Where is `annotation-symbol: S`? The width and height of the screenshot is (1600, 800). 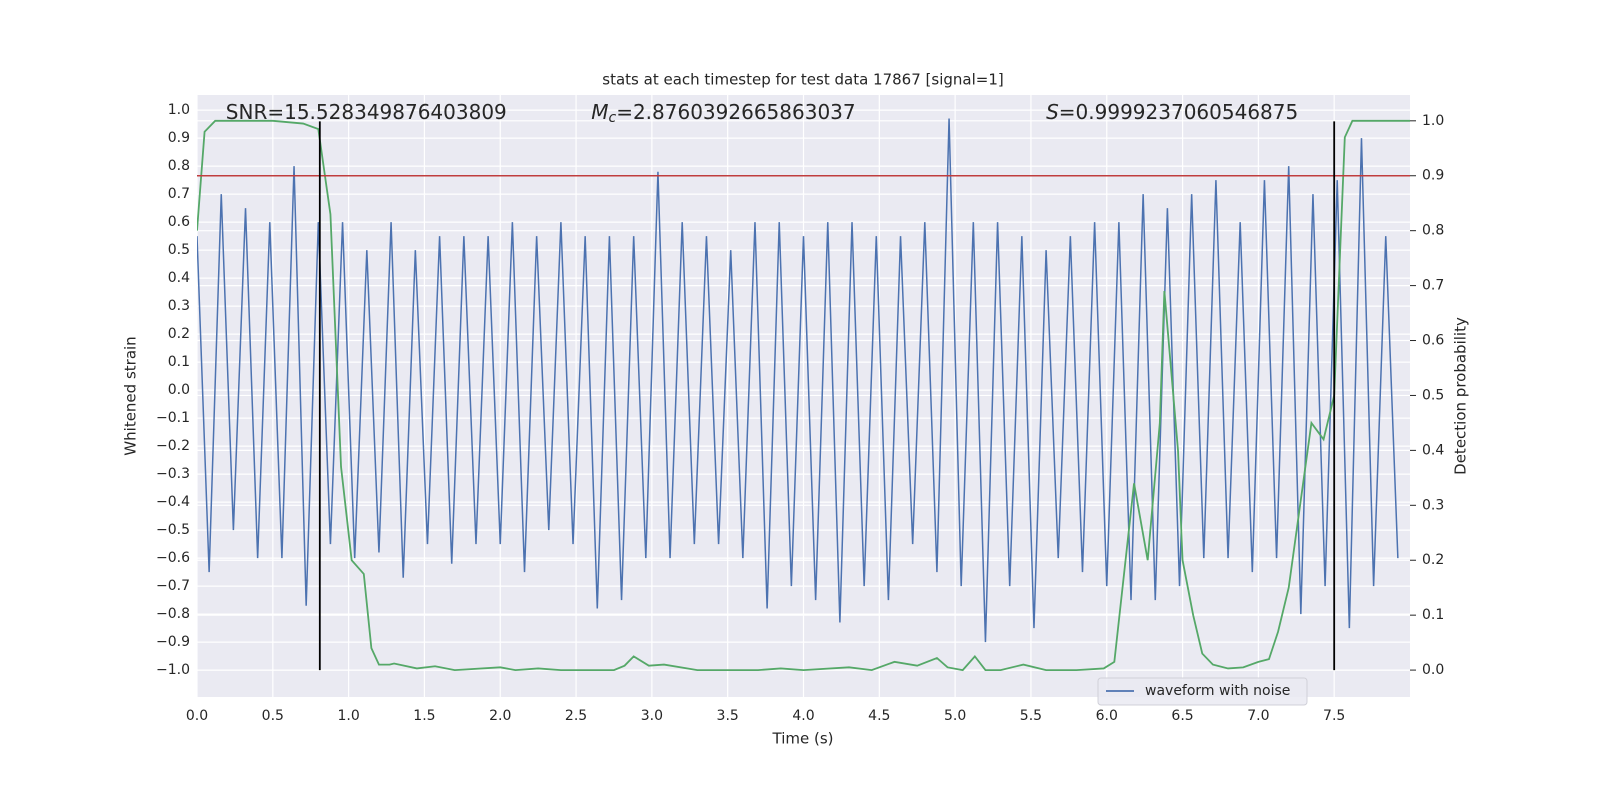 annotation-symbol: S is located at coordinates (1052, 111).